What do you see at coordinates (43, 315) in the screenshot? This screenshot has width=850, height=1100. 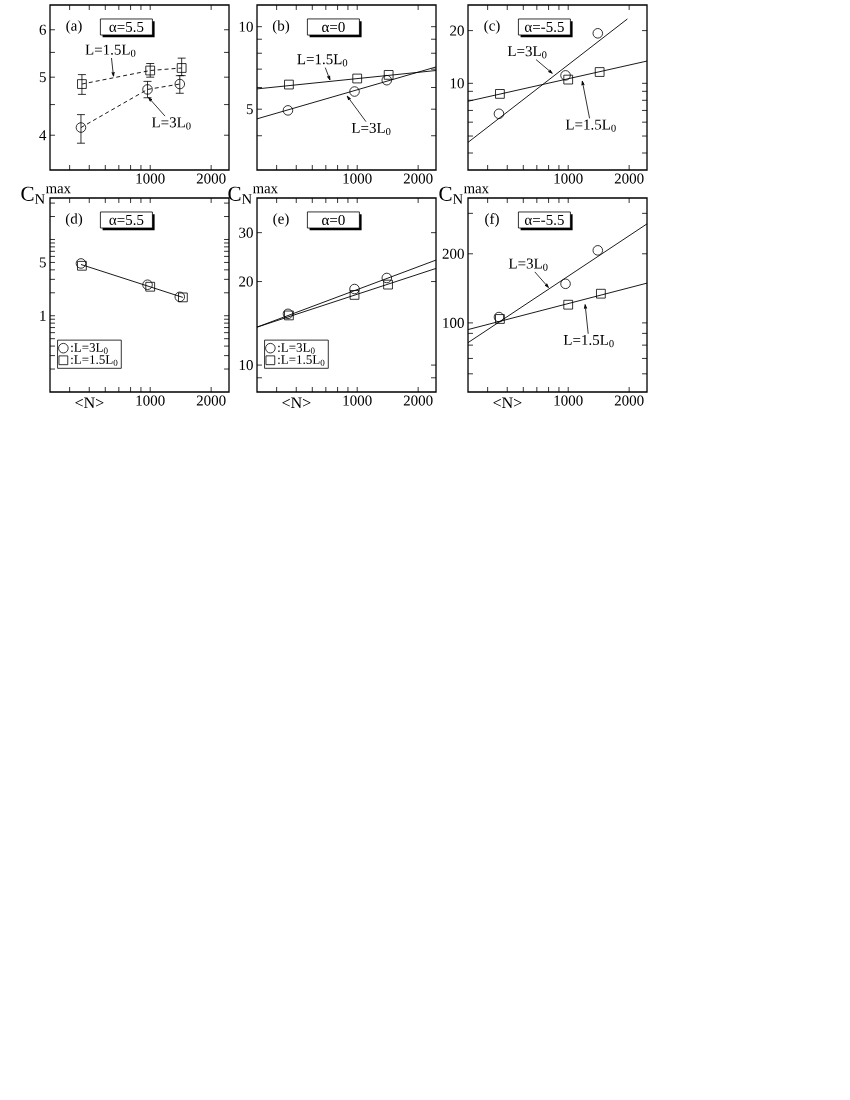 I see `y-tick-label: 1` at bounding box center [43, 315].